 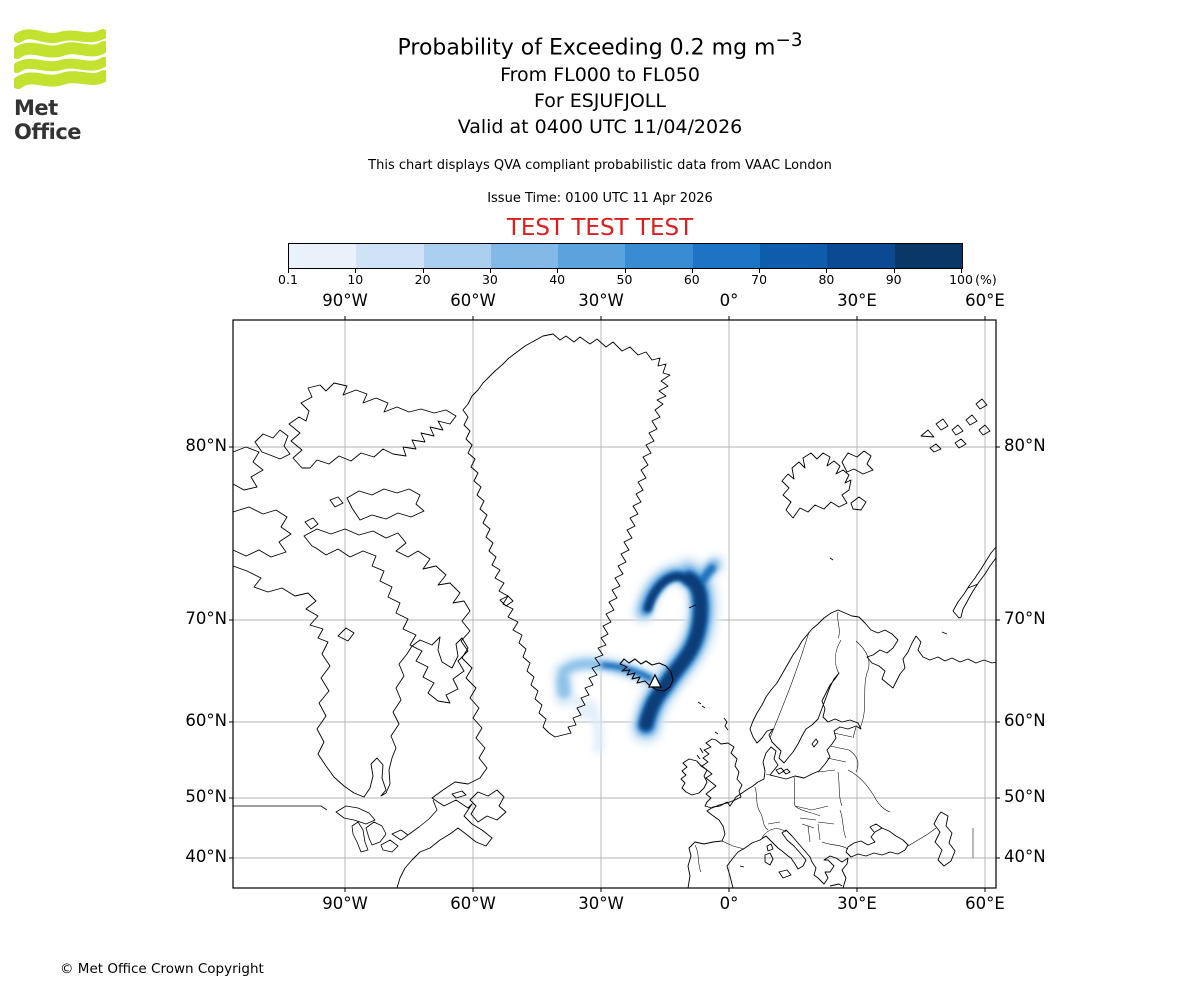 What do you see at coordinates (206, 618) in the screenshot?
I see `latitude-label-left: 70°N` at bounding box center [206, 618].